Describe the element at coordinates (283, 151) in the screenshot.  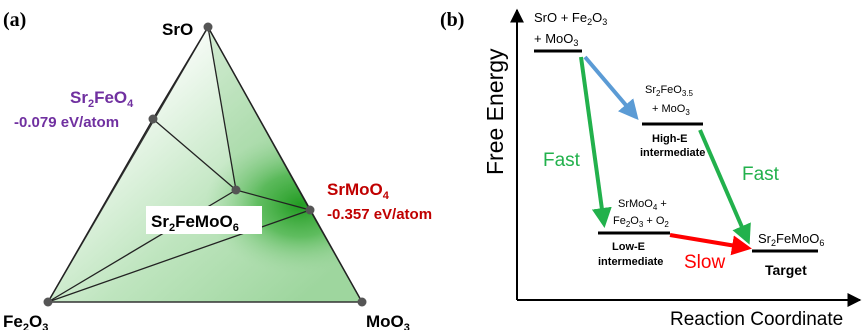
I see `stability-shading` at that location.